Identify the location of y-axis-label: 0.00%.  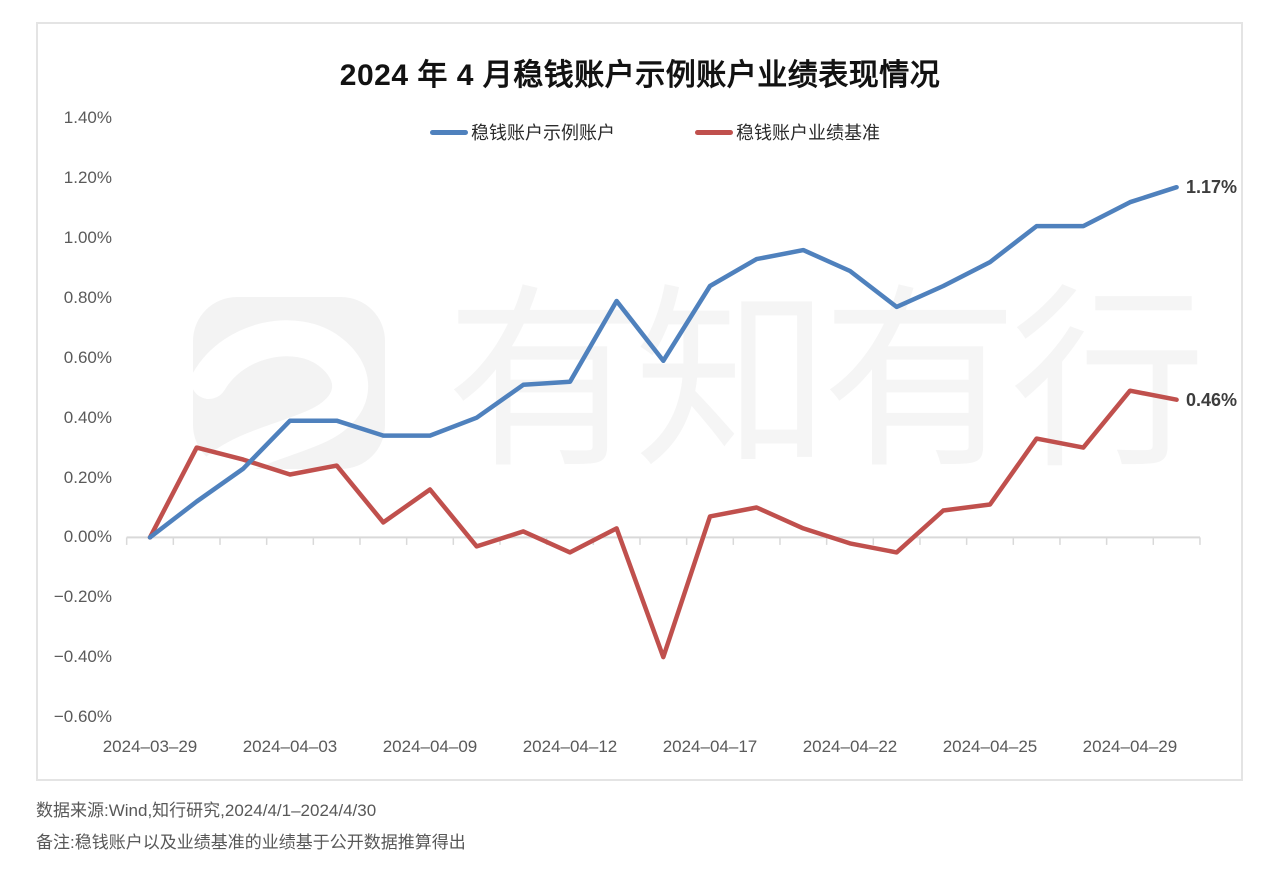
(87, 537).